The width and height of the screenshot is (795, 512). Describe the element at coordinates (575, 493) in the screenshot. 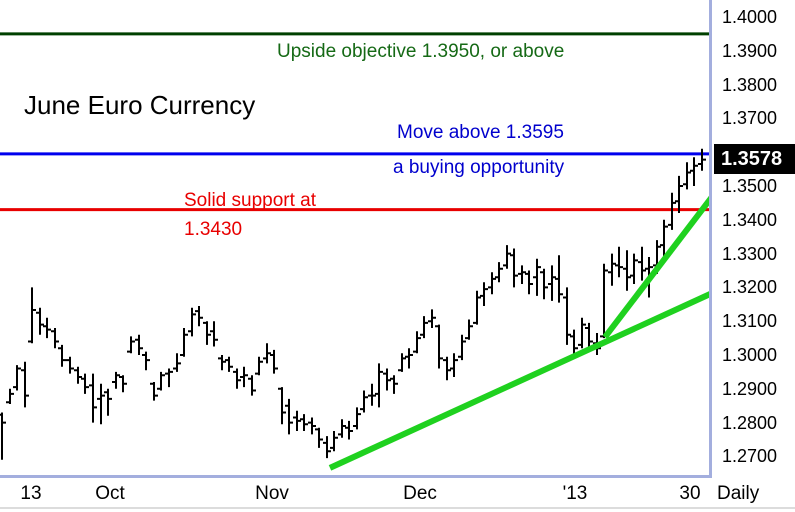

I see `x-axis-label: '13` at that location.